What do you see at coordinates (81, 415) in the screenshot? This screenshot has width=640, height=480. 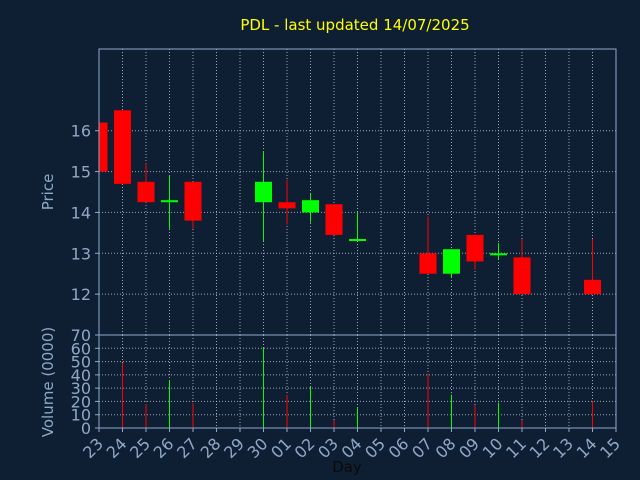 I see `volume-tick-label: 10` at bounding box center [81, 415].